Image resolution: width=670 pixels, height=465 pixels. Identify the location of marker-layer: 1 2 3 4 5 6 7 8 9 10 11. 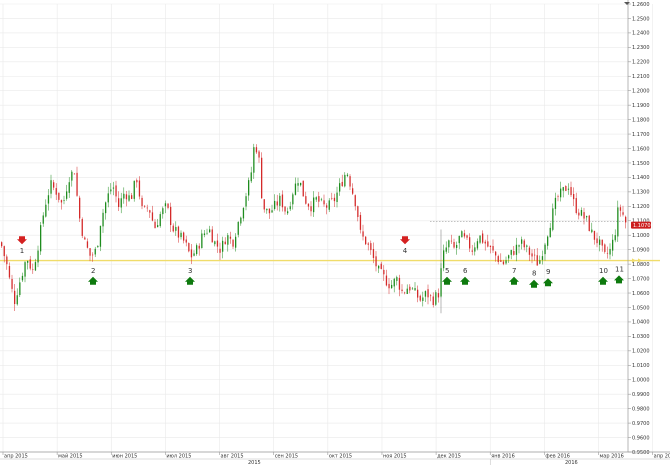
(320, 262).